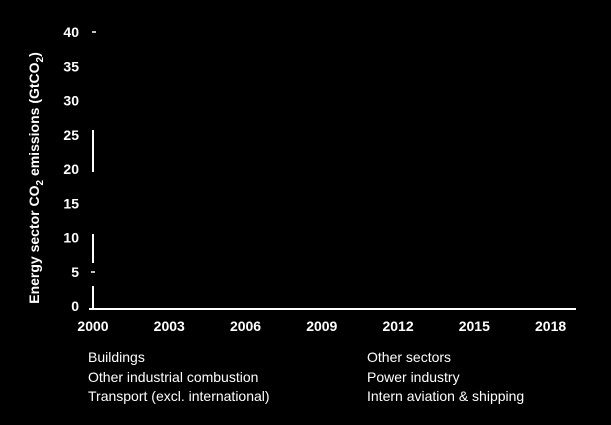 The width and height of the screenshot is (611, 425). Describe the element at coordinates (116, 357) in the screenshot. I see `legend-entry-buildings: Buildings` at that location.